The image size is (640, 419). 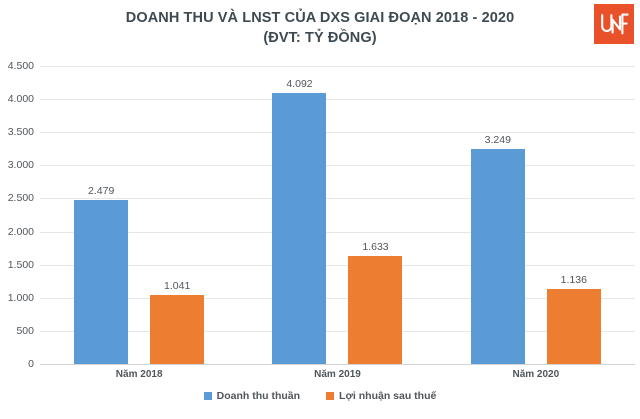 What do you see at coordinates (20, 198) in the screenshot?
I see `y-axis-tick-label: 2.500` at bounding box center [20, 198].